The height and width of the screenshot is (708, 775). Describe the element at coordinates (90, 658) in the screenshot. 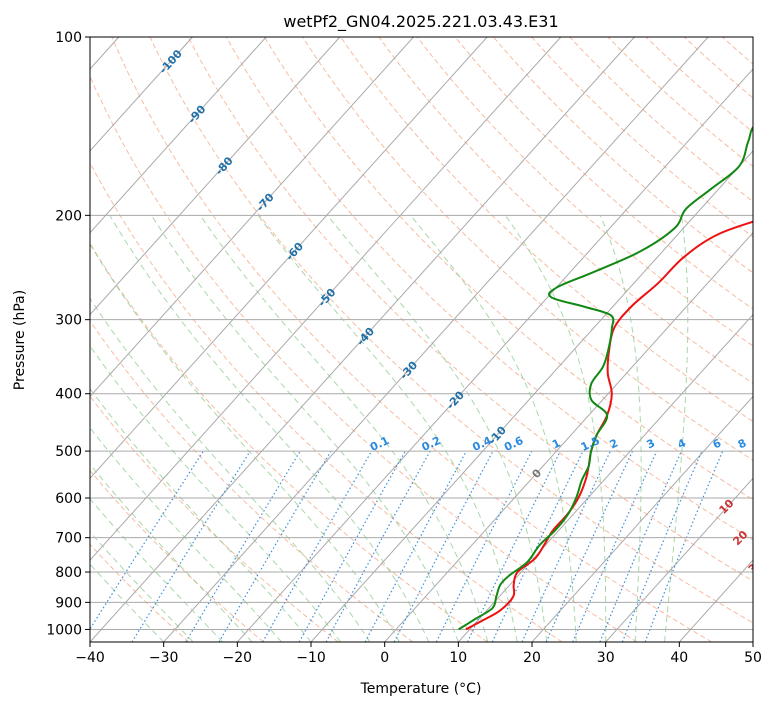

I see `x-tick-label: −40` at that location.